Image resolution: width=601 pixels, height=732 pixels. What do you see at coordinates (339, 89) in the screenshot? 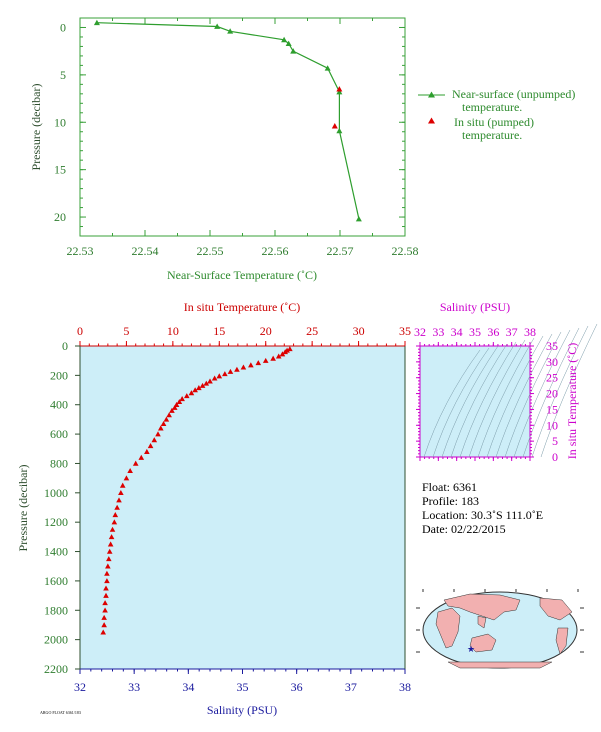
I see `pumped-temperature-point` at bounding box center [339, 89].